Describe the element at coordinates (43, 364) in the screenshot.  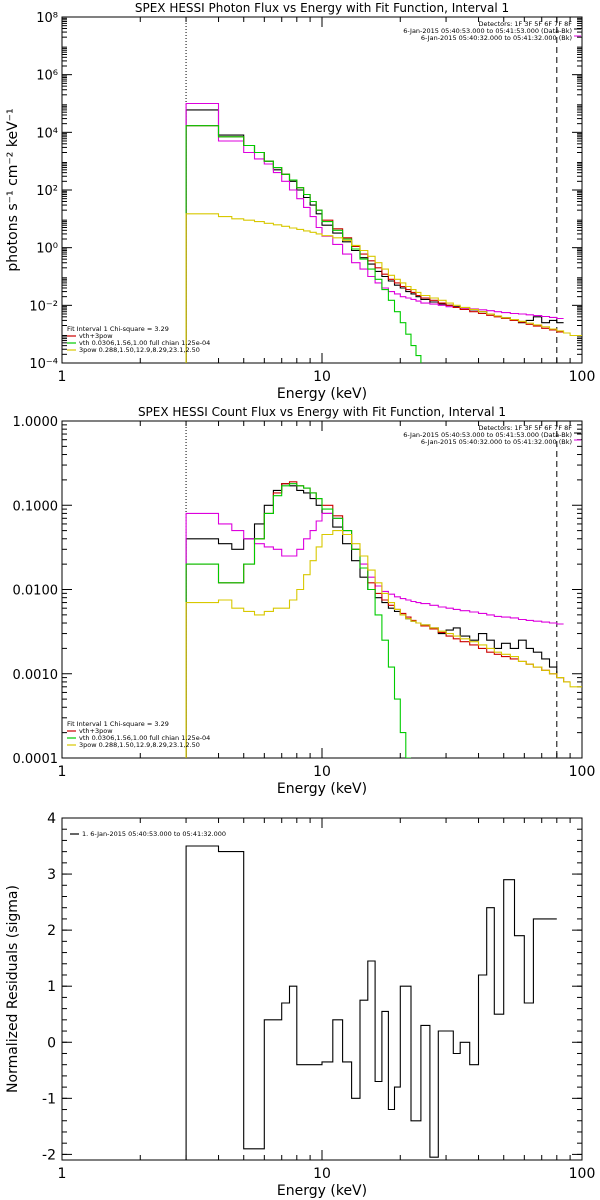
I see `y-tick-label: 10⁻⁴` at that location.